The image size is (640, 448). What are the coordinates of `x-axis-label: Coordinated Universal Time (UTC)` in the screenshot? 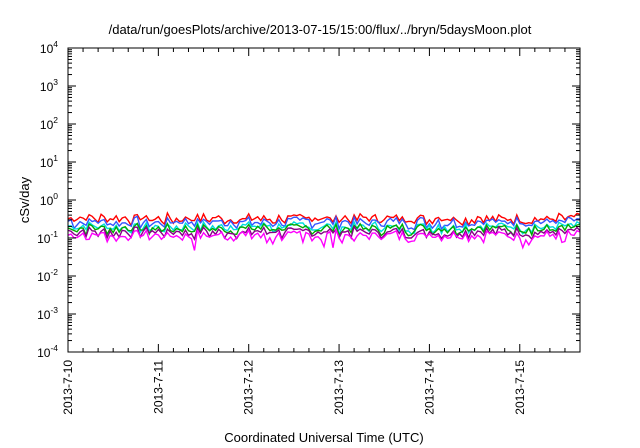 It's located at (323, 437).